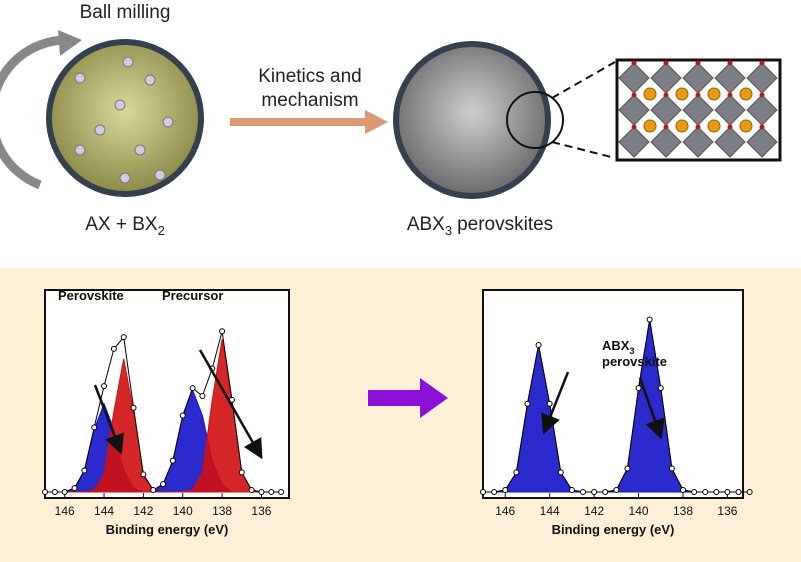 This screenshot has width=801, height=562. I want to click on ball-spheres, so click(124, 120).